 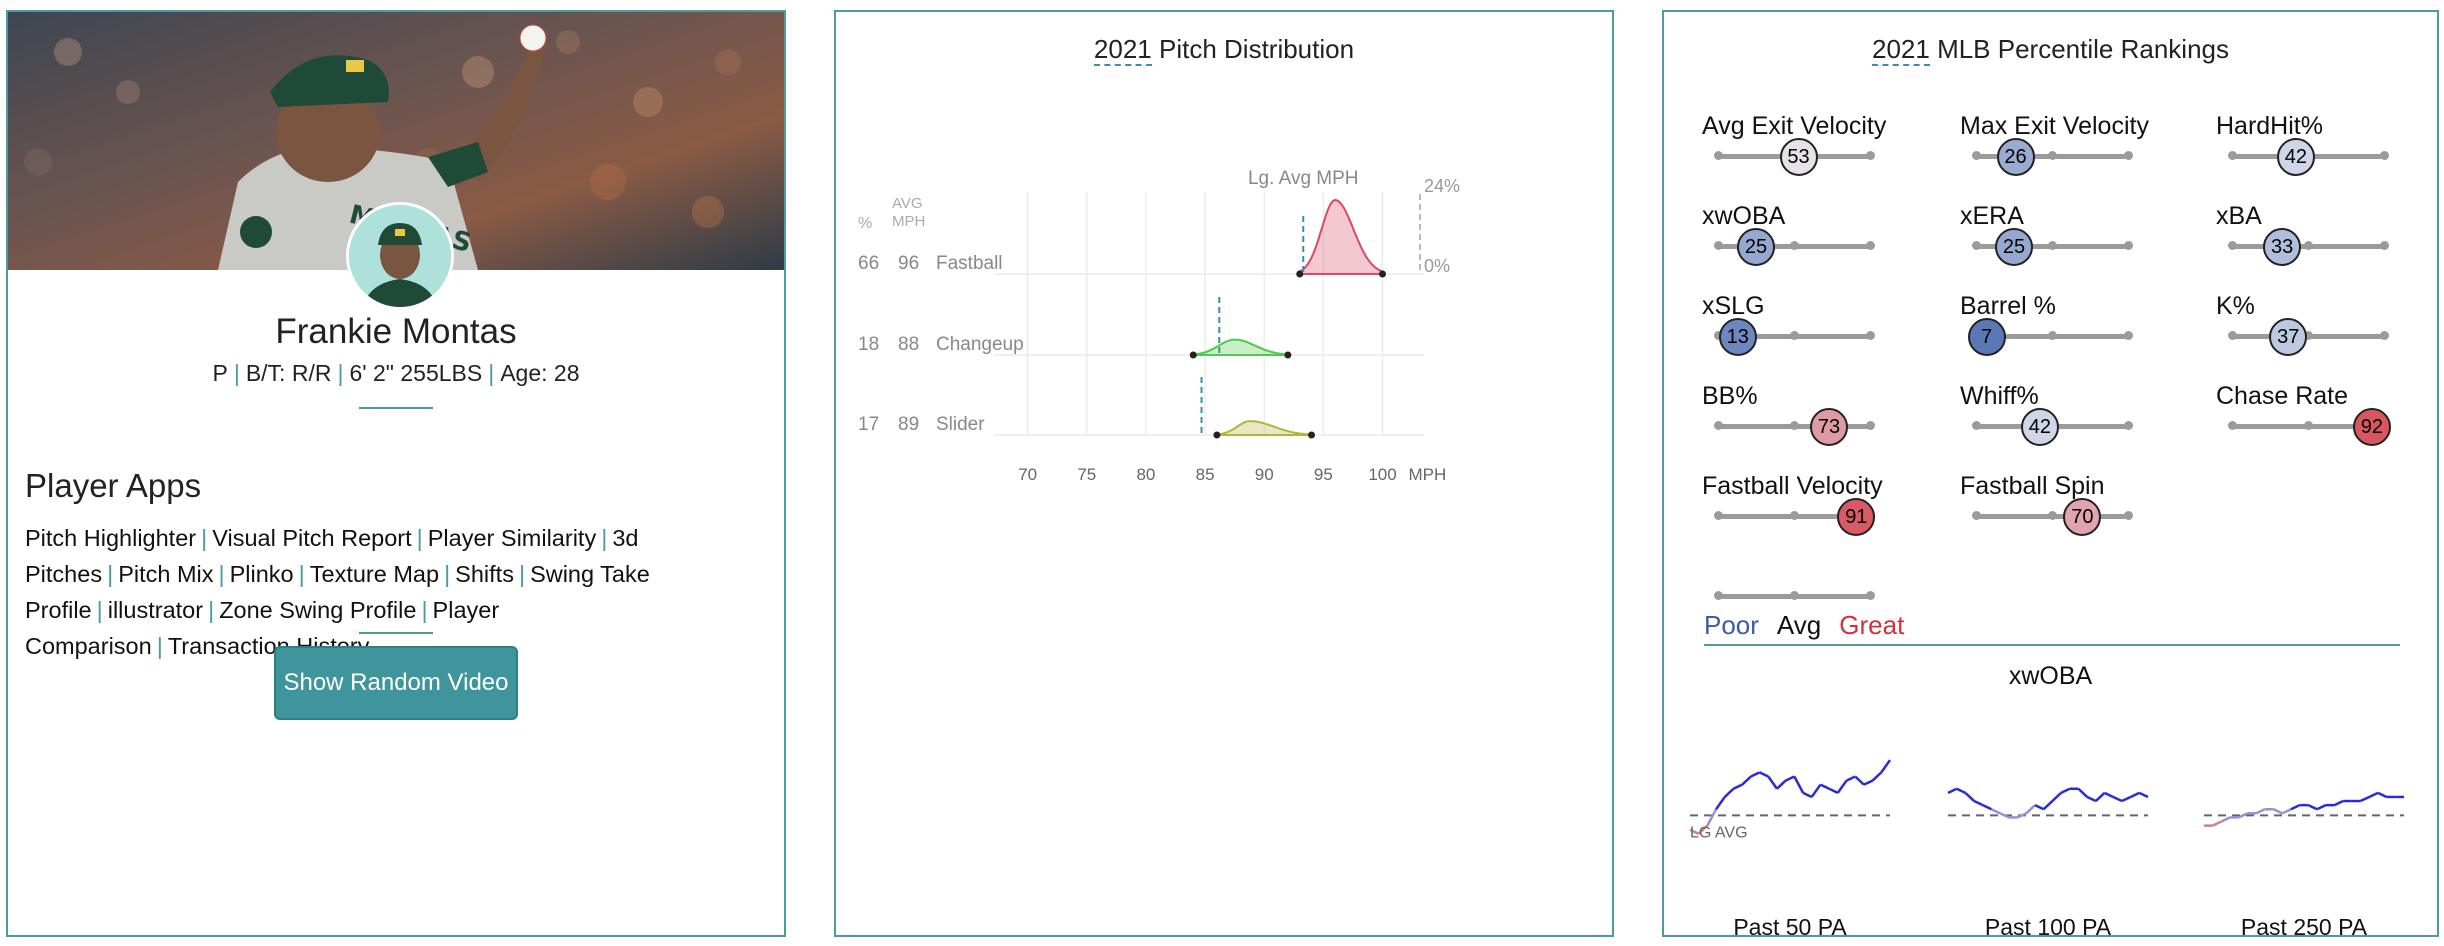 What do you see at coordinates (2050, 50) in the screenshot?
I see `percentile-rankings-title: 2021 MLB Percentile Rankings` at bounding box center [2050, 50].